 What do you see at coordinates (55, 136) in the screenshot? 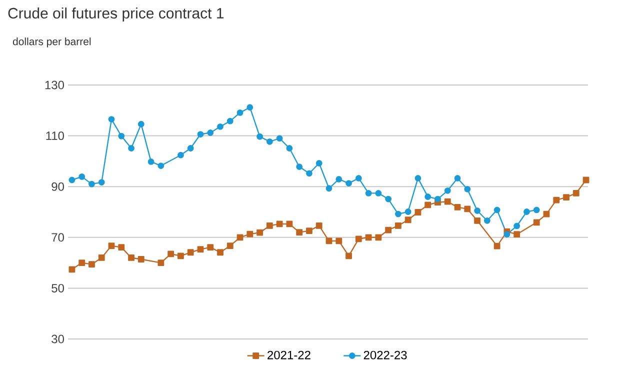
I see `y-tick-label: 110` at bounding box center [55, 136].